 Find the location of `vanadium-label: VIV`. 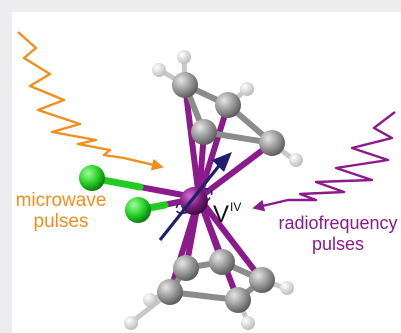

vanadium-label: VIV is located at coordinates (227, 214).